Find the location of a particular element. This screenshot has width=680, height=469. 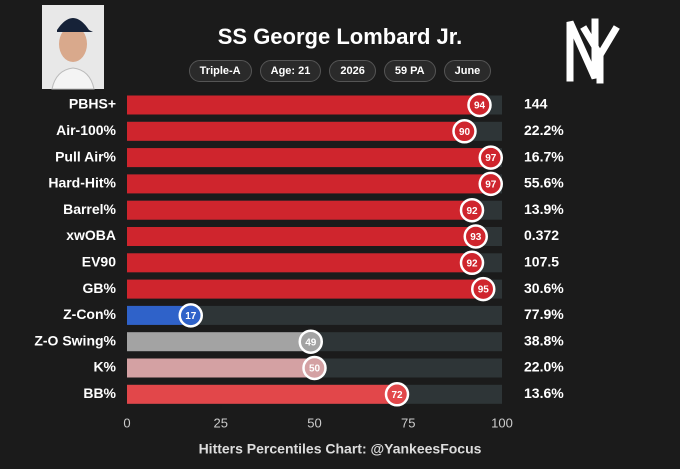

tag-row: Triple-A Age: 21 2026 59 PA June is located at coordinates (340, 71).